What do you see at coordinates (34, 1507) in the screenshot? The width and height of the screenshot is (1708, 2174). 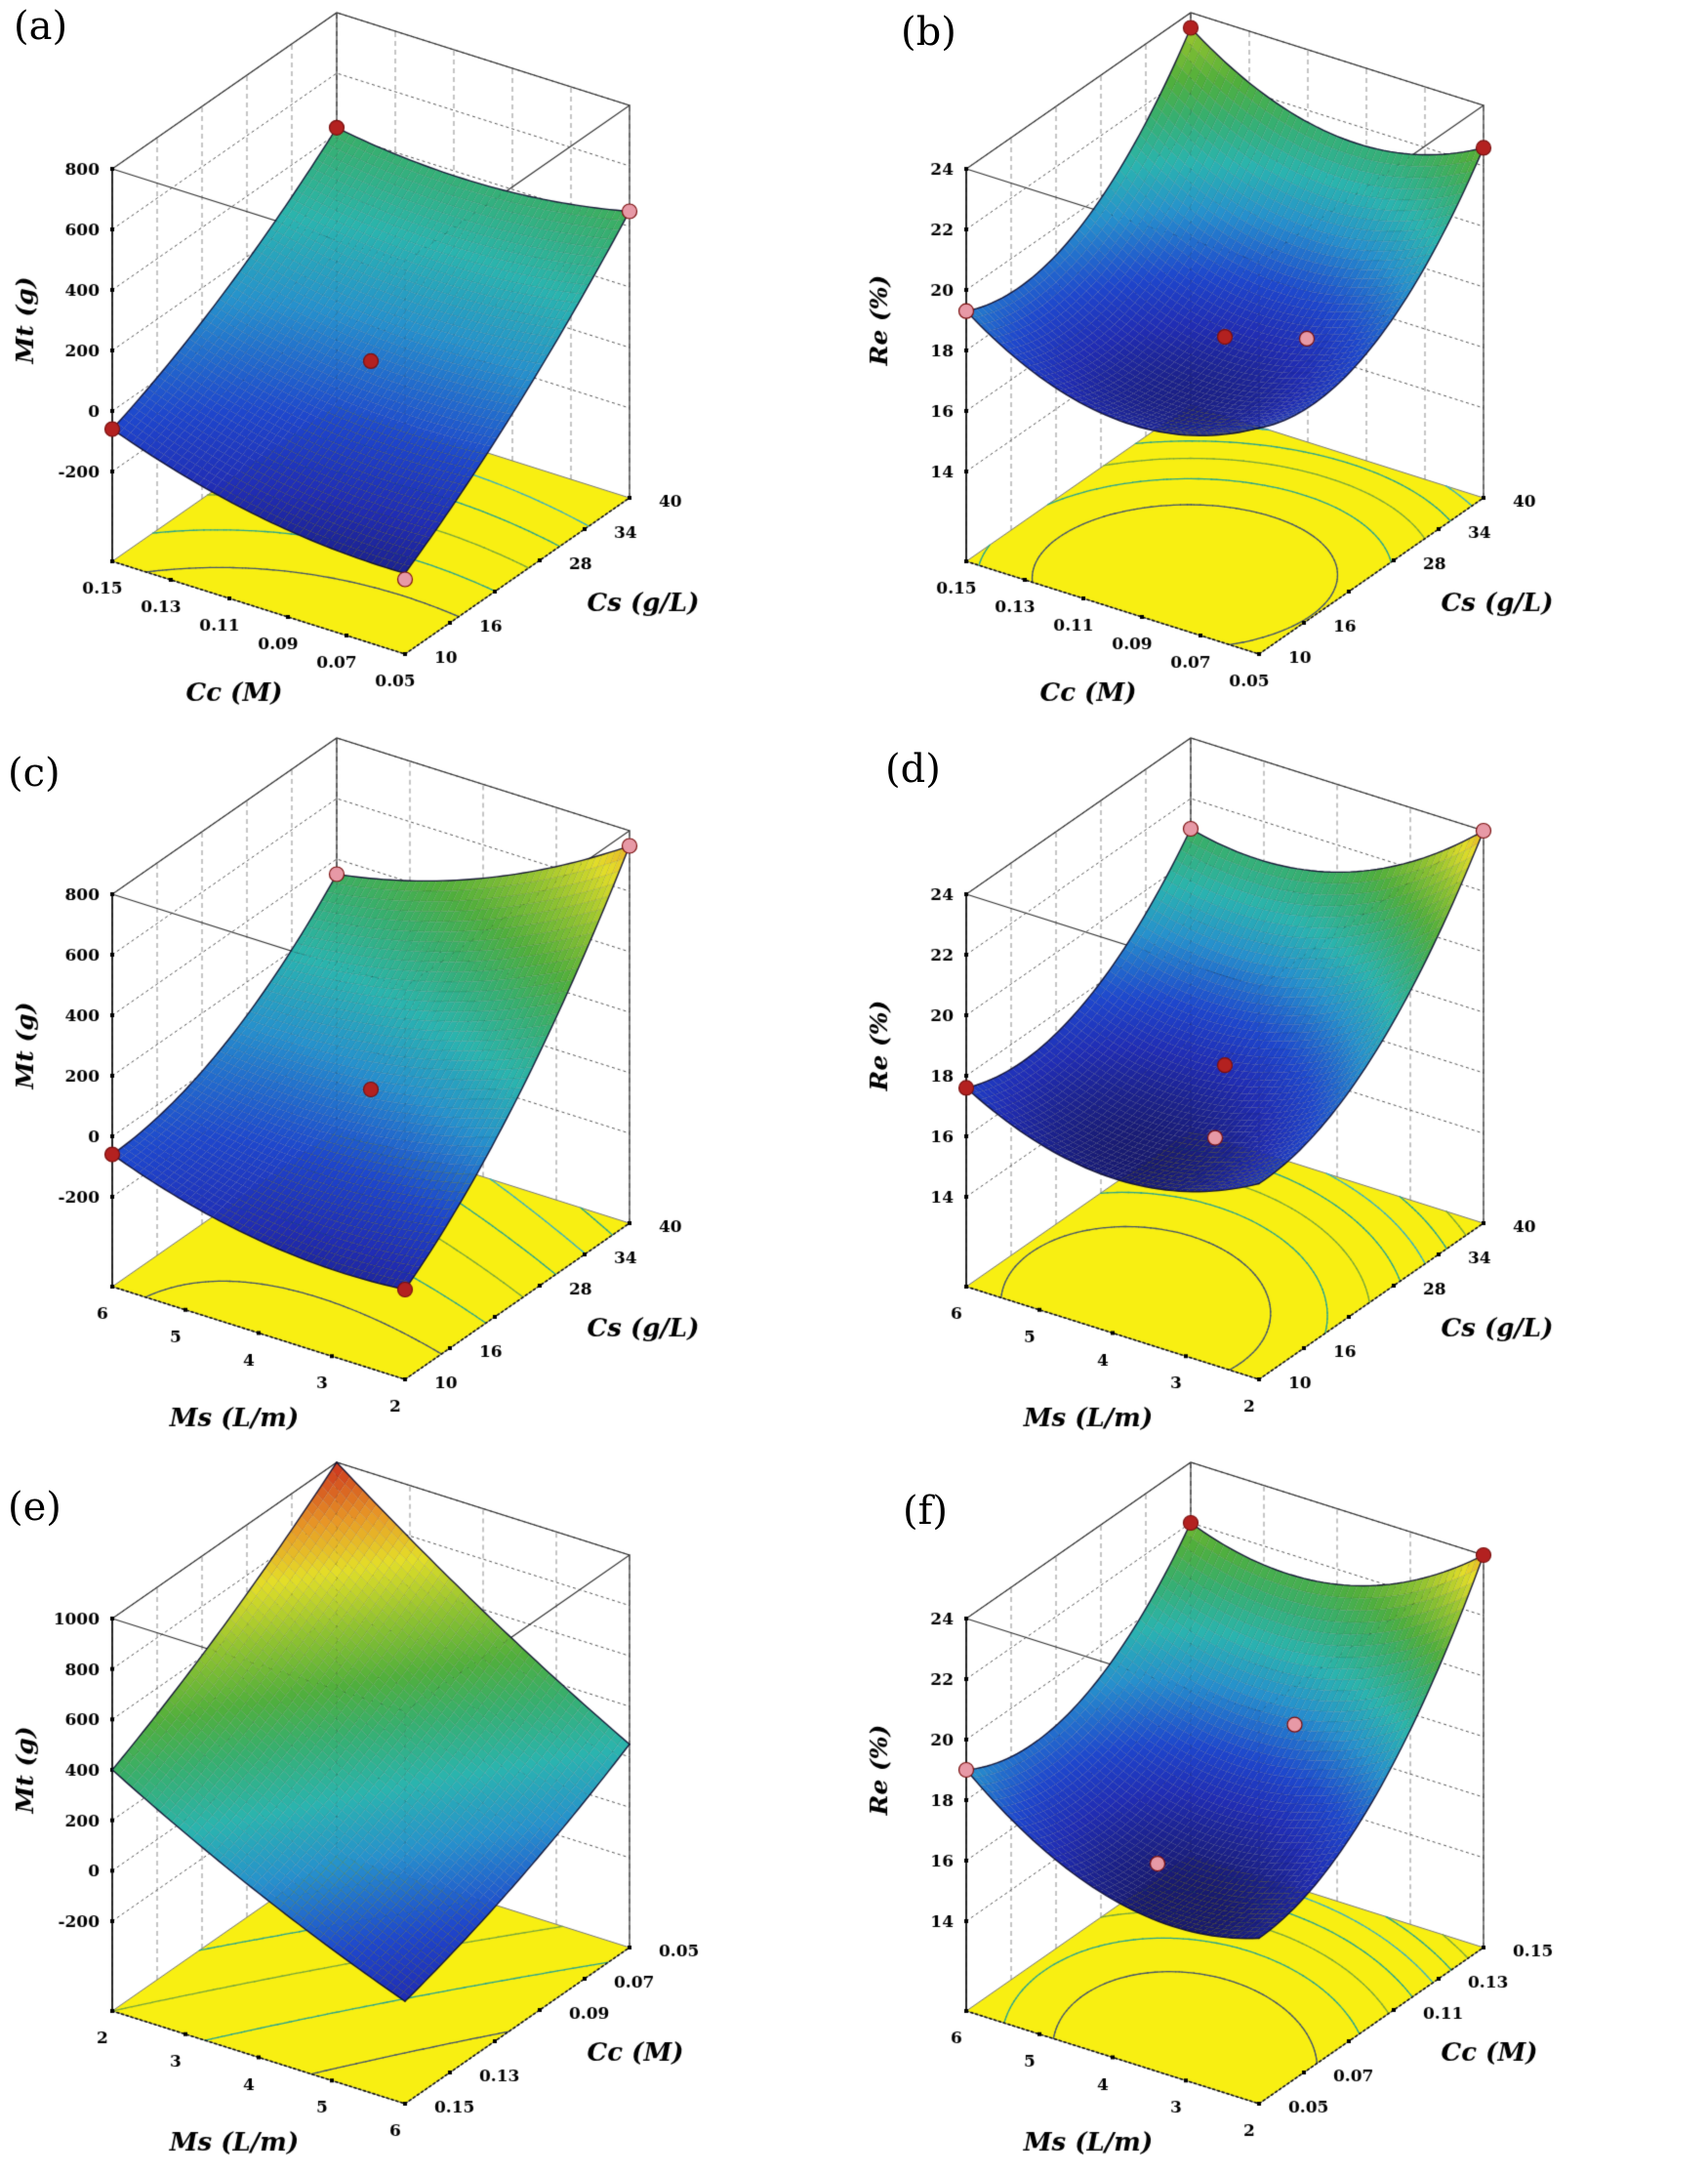 I see `panel-label-e: (e)` at bounding box center [34, 1507].